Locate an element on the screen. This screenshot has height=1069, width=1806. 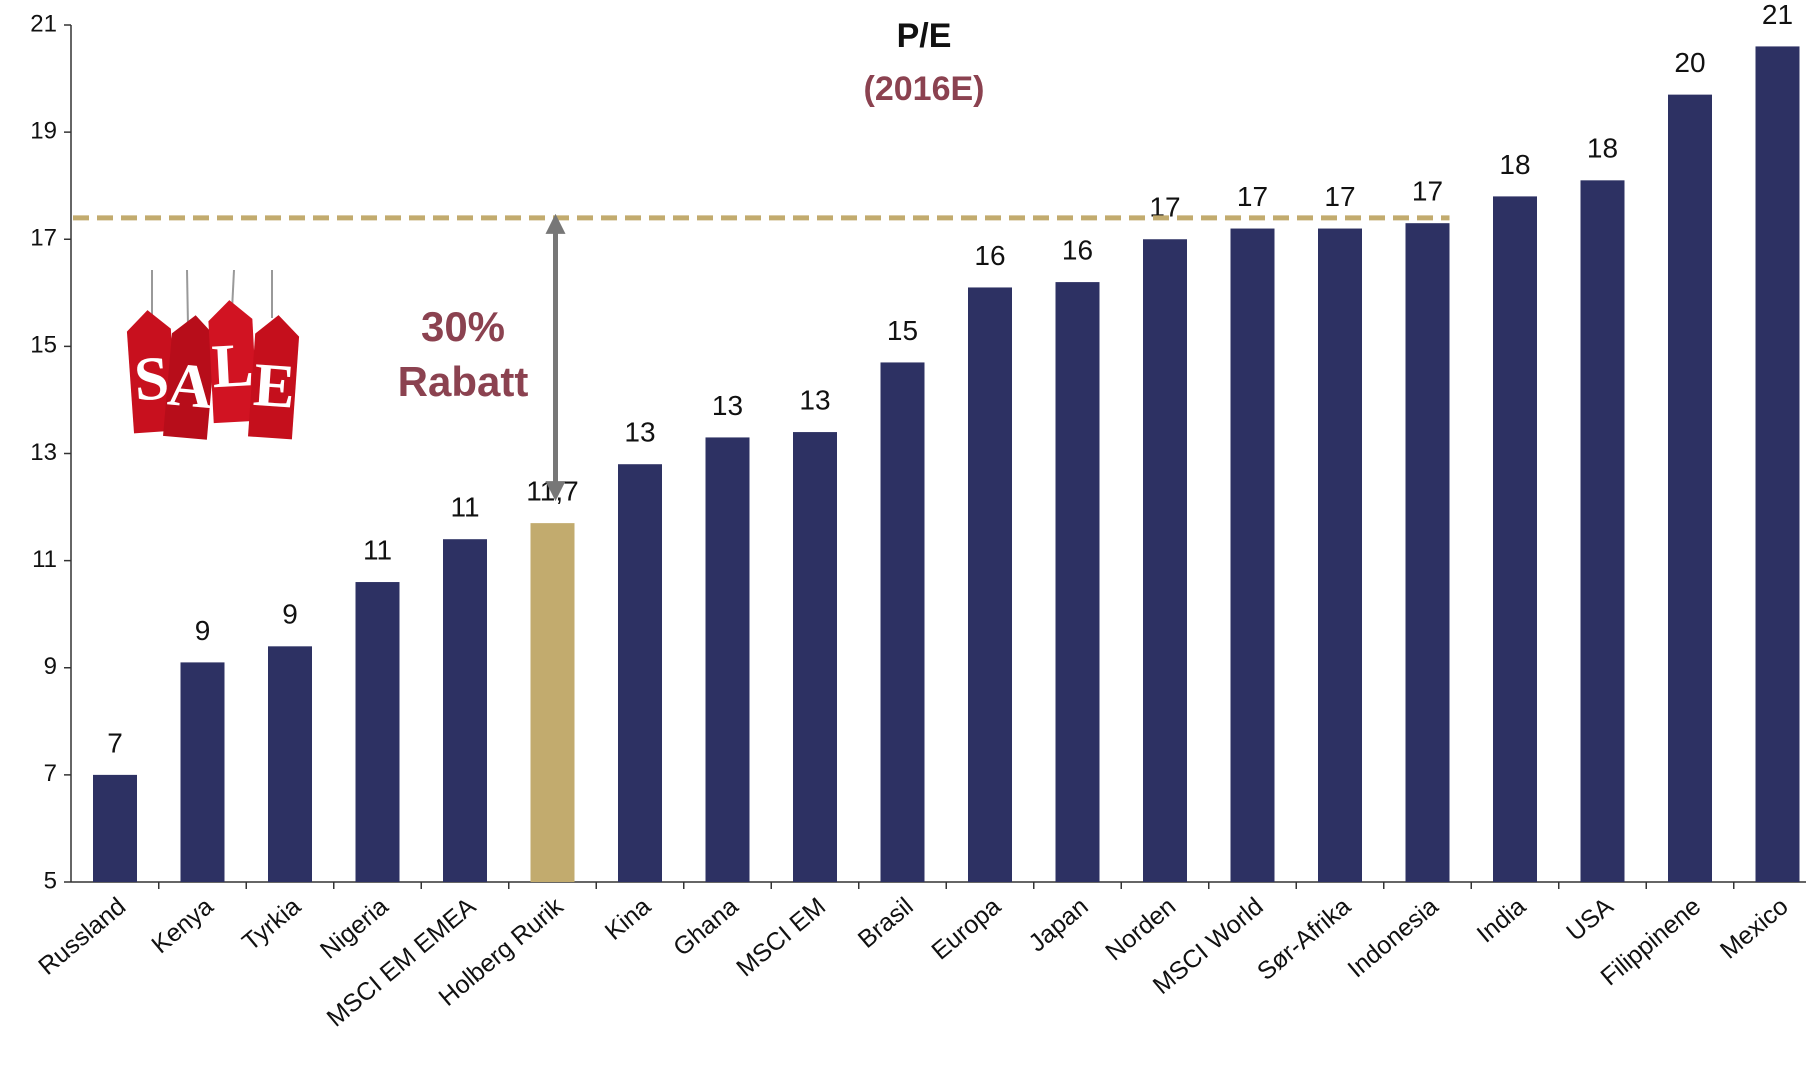
value-label: 11,7 is located at coordinates (552, 491).